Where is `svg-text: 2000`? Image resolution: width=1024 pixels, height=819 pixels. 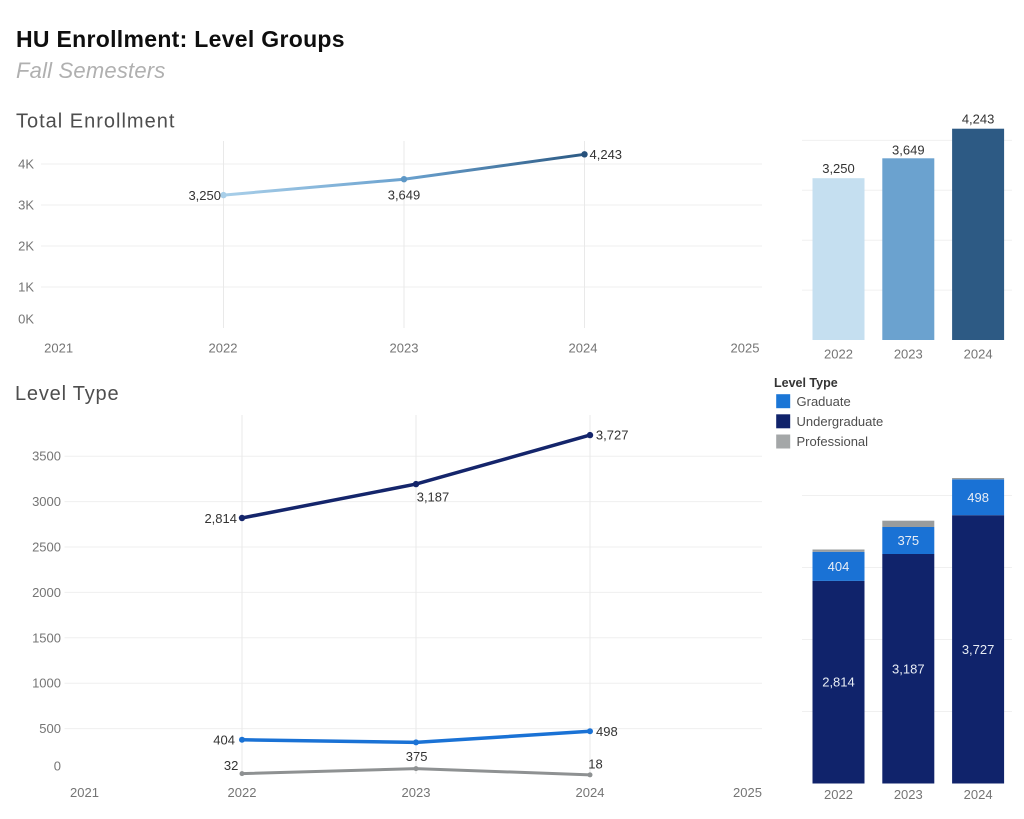 svg-text: 2000 is located at coordinates (46, 592).